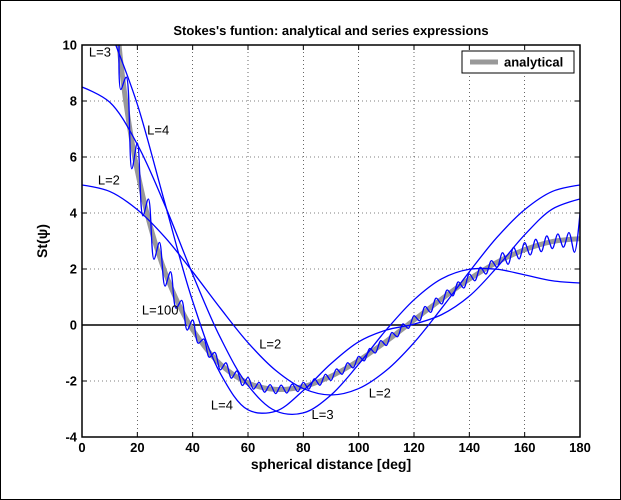 This screenshot has width=621, height=500. What do you see at coordinates (73, 157) in the screenshot?
I see `y-tick-label: 6` at bounding box center [73, 157].